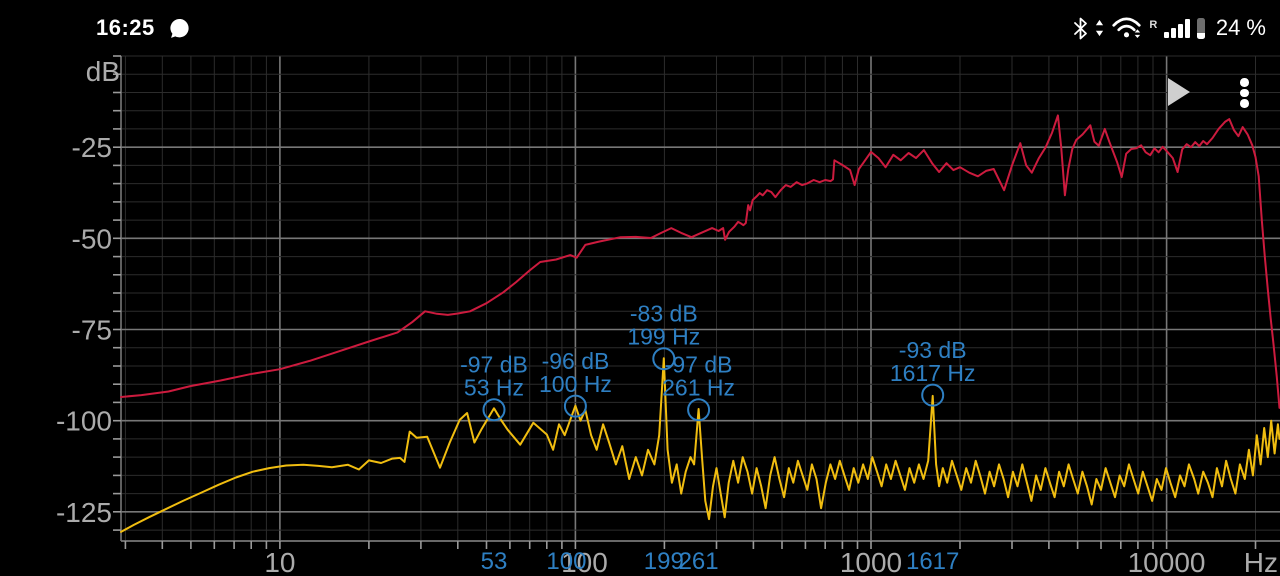 The image size is (1280, 576). I want to click on status-bar-right: R 24 %, so click(1169, 28).